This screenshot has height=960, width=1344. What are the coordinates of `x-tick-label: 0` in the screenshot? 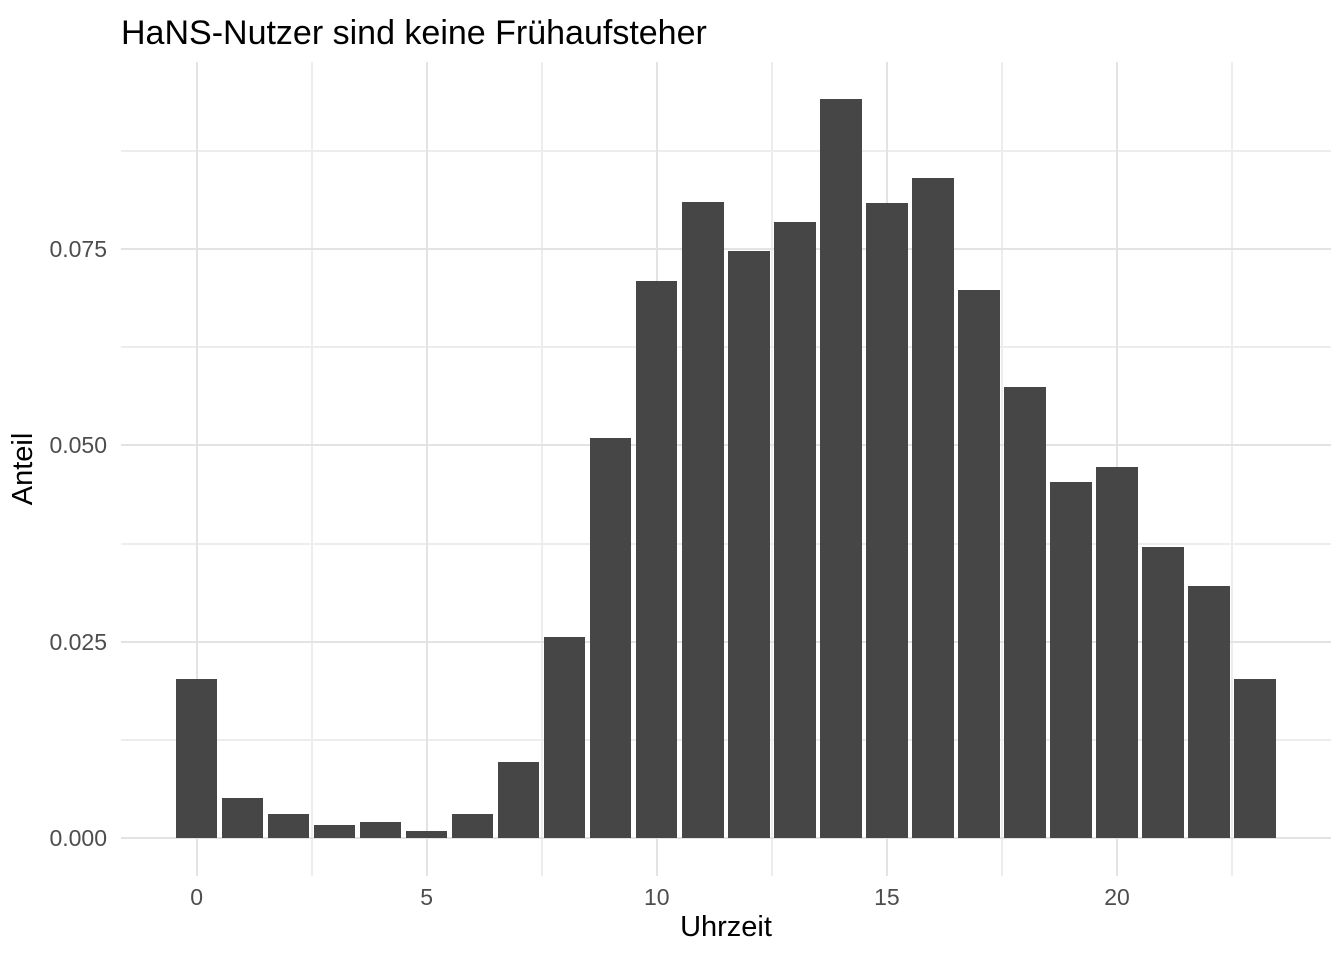 It's located at (196, 897).